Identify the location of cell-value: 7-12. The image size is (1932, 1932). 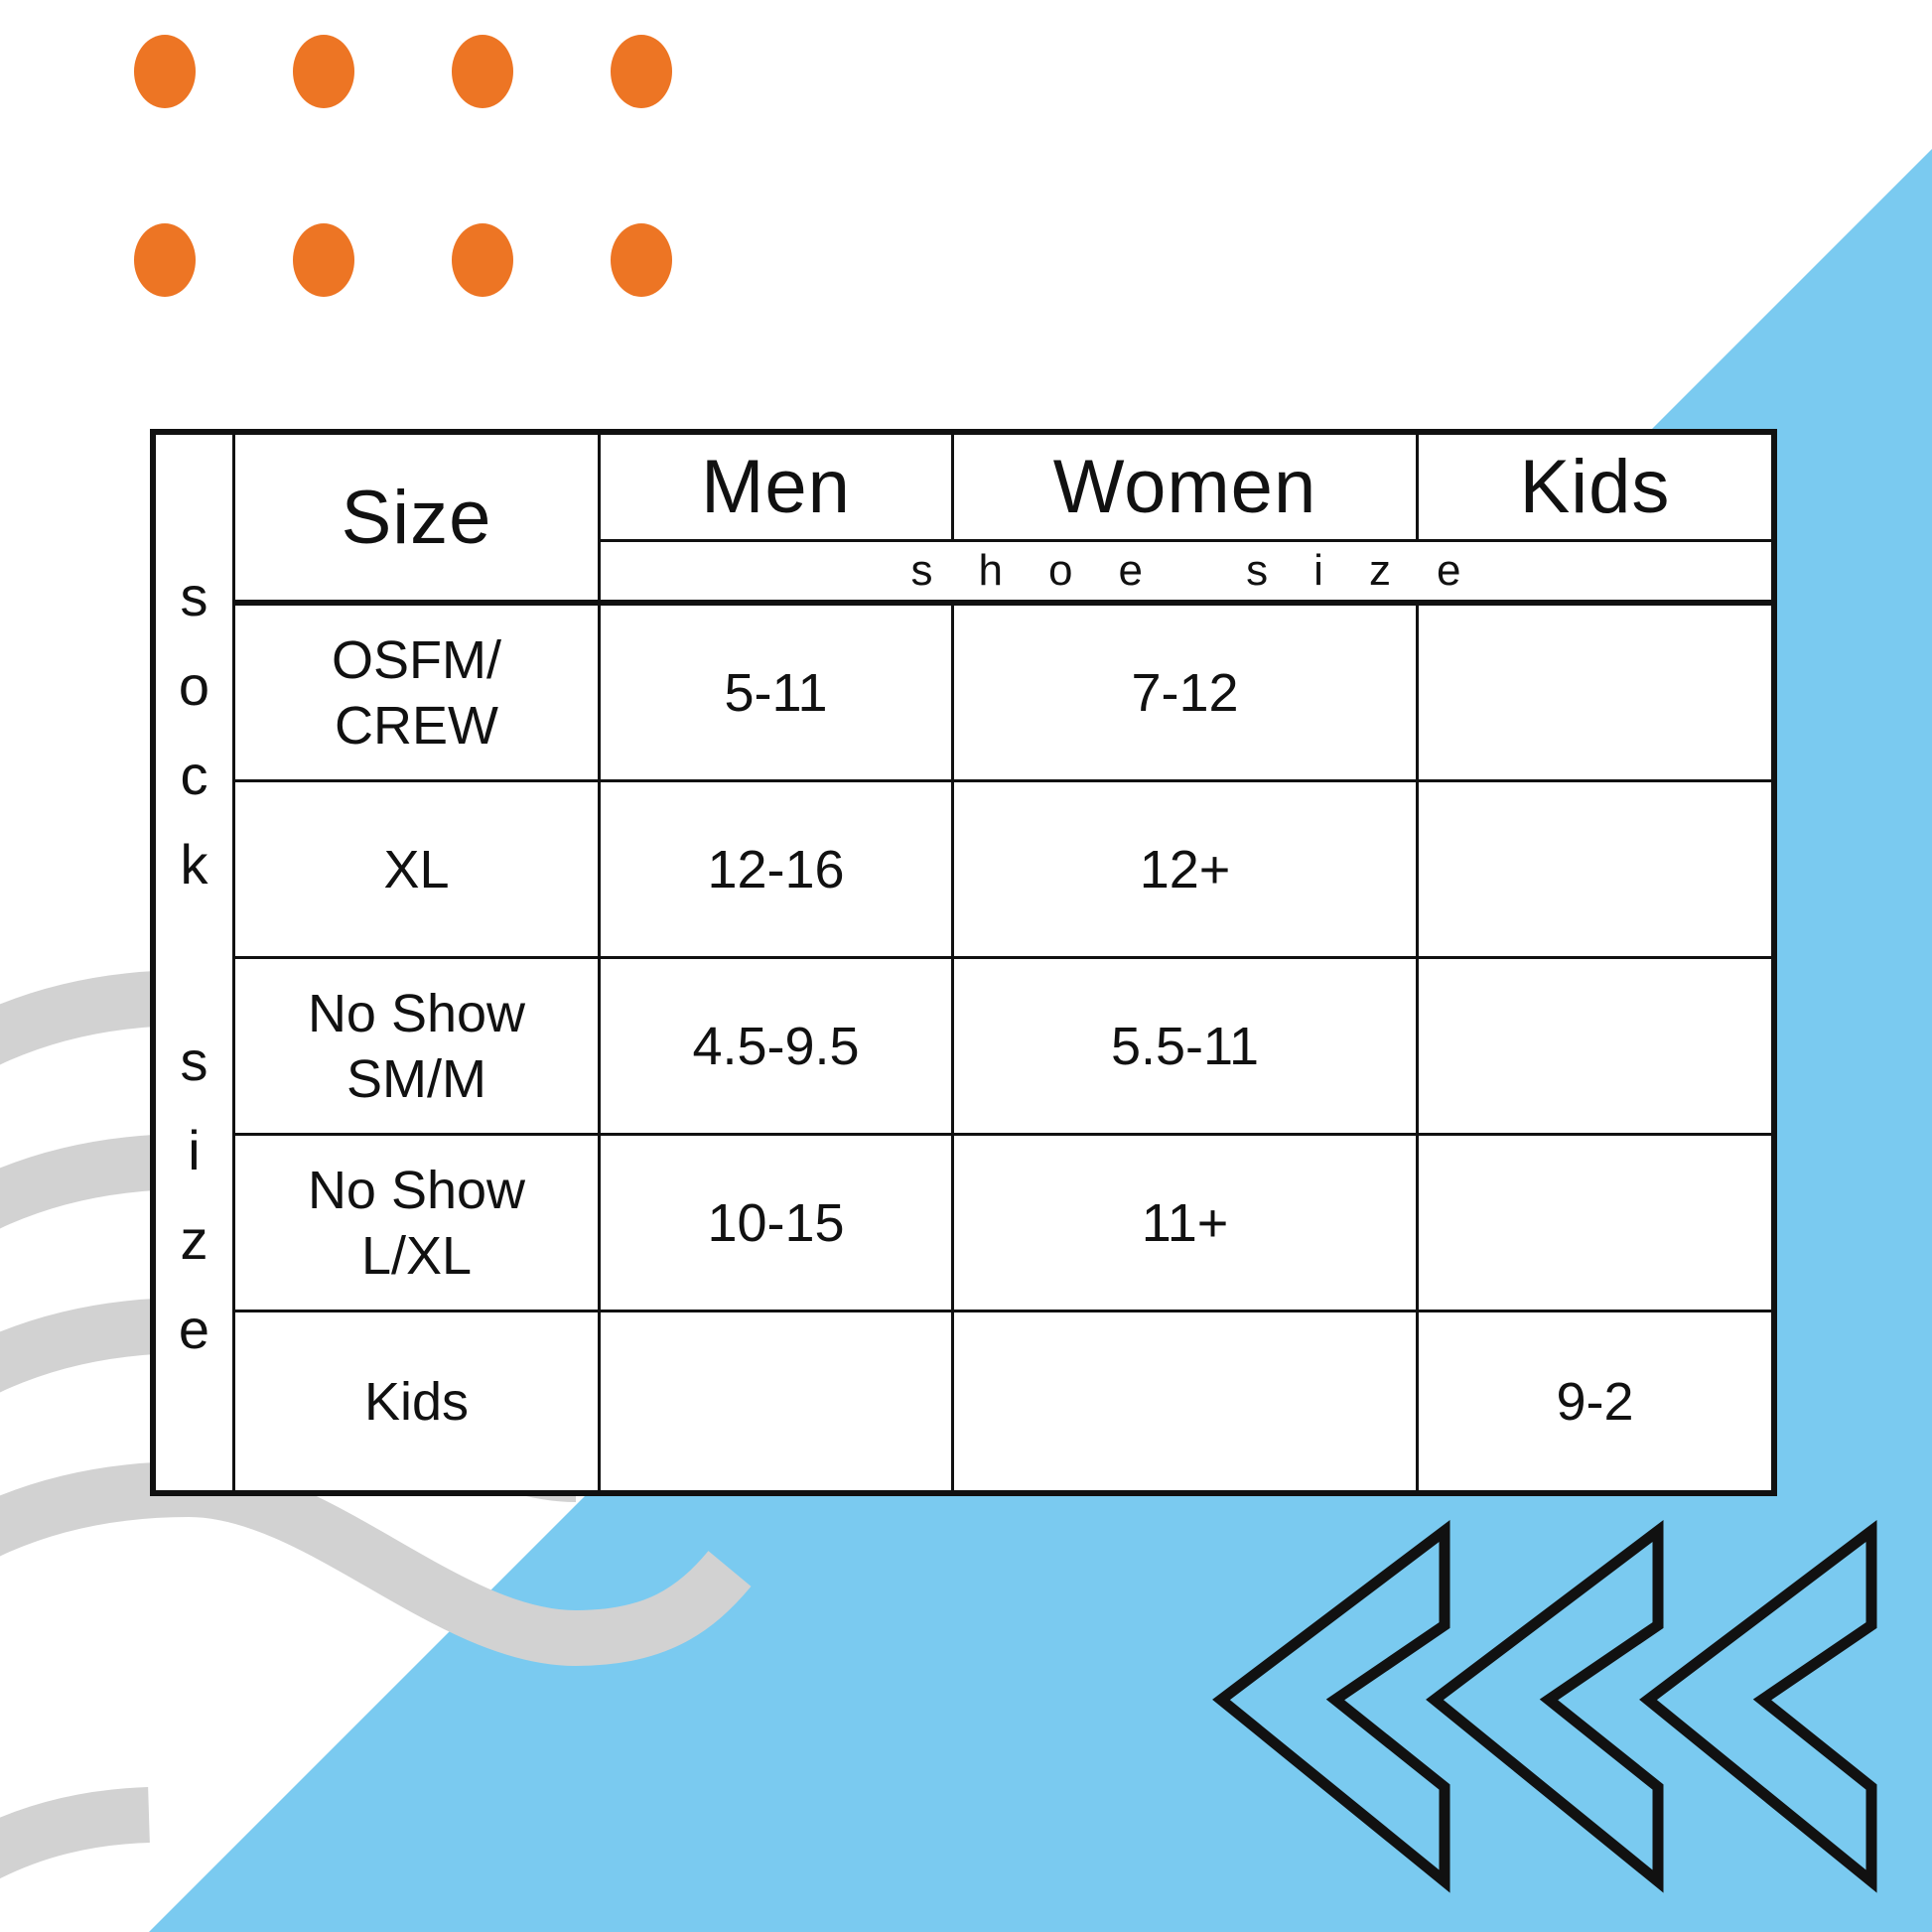
(1185, 692).